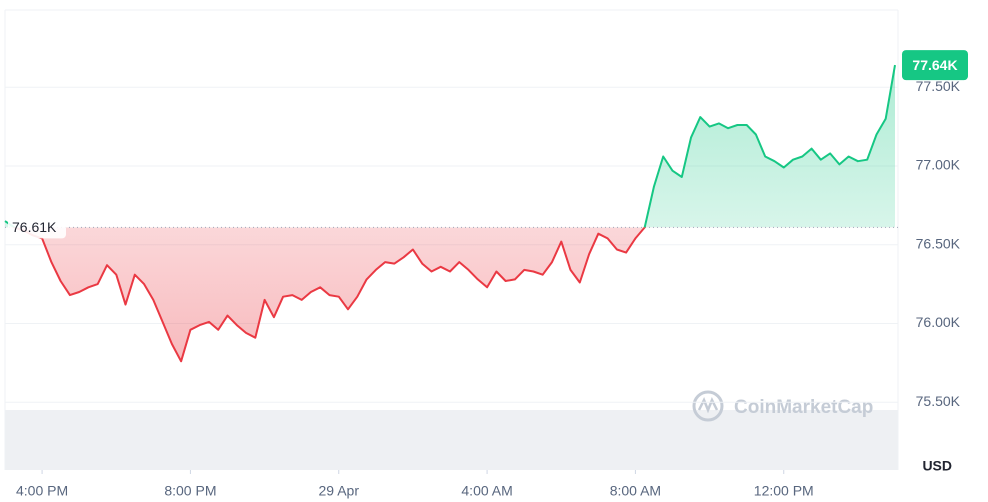 This screenshot has height=502, width=988. What do you see at coordinates (451, 440) in the screenshot?
I see `volume-area` at bounding box center [451, 440].